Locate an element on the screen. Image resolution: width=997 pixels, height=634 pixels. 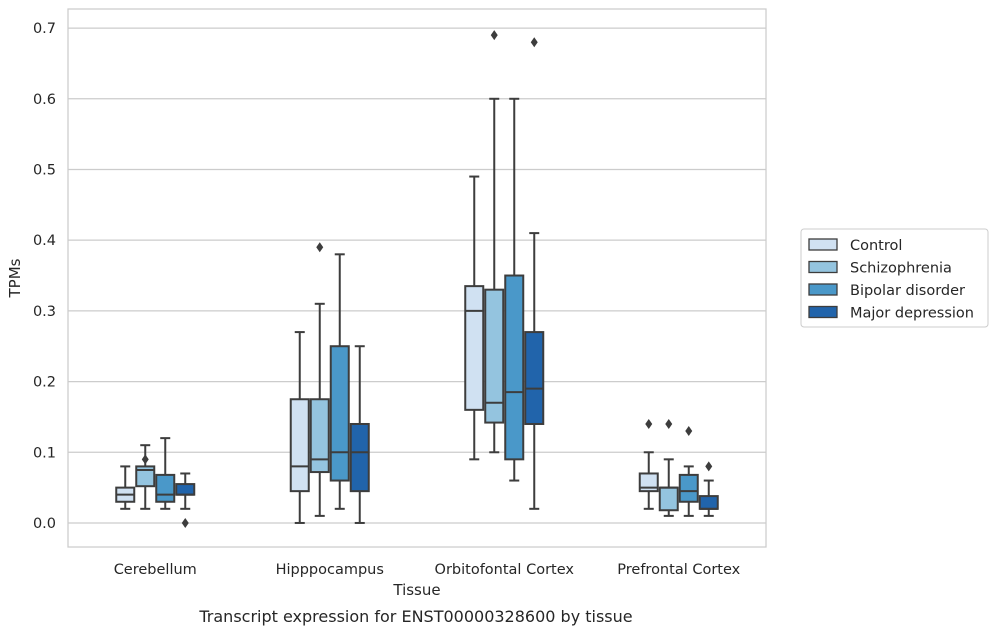
legend-label: Schizophrenia is located at coordinates (901, 269).